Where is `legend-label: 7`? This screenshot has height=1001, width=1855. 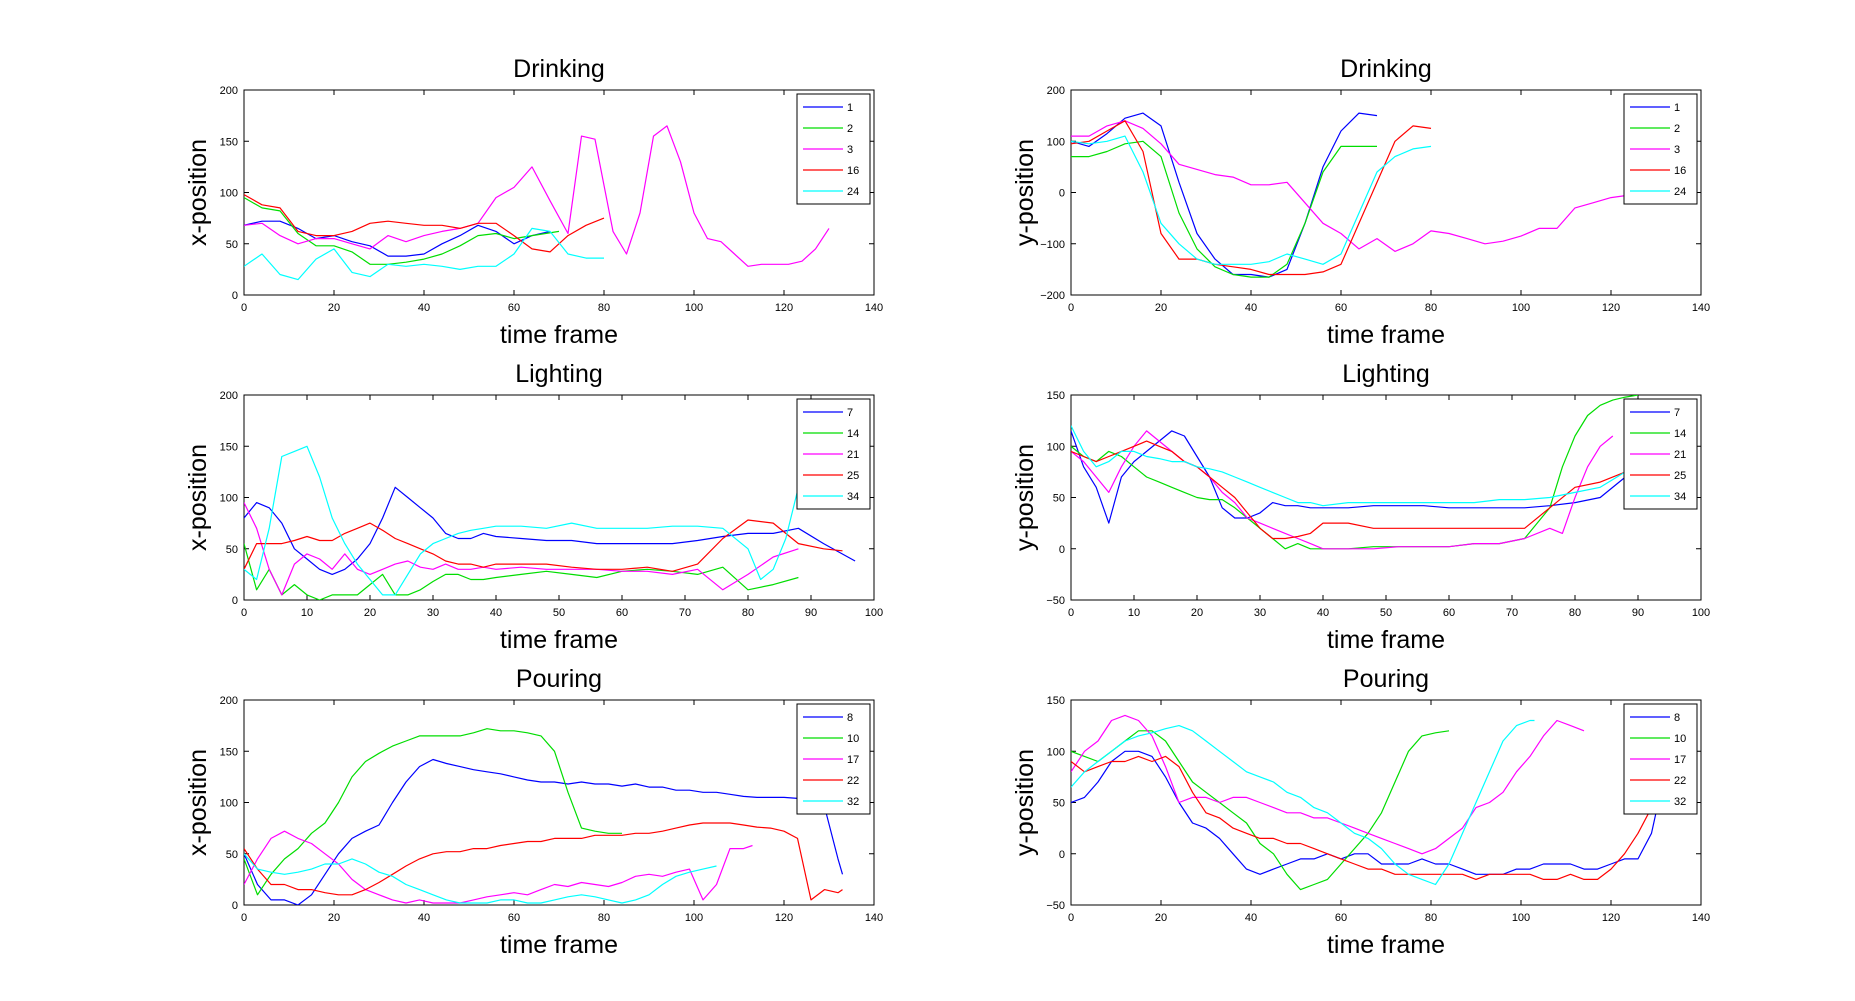 legend-label: 7 is located at coordinates (1677, 413).